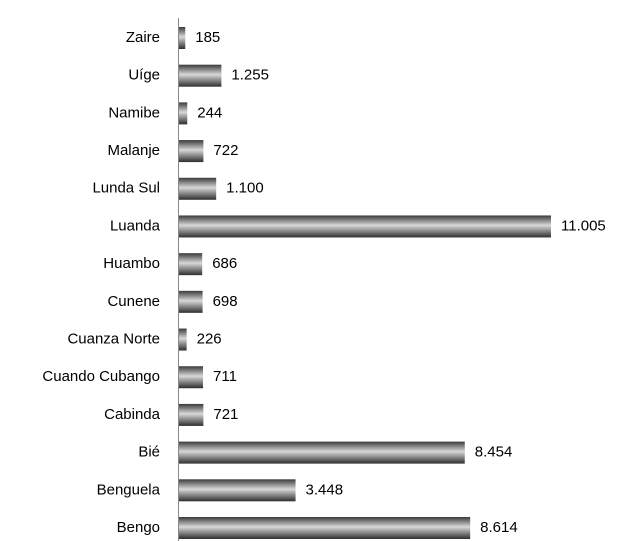 Image resolution: width=626 pixels, height=541 pixels. What do you see at coordinates (101, 376) in the screenshot?
I see `category-label: Cuando Cubango` at bounding box center [101, 376].